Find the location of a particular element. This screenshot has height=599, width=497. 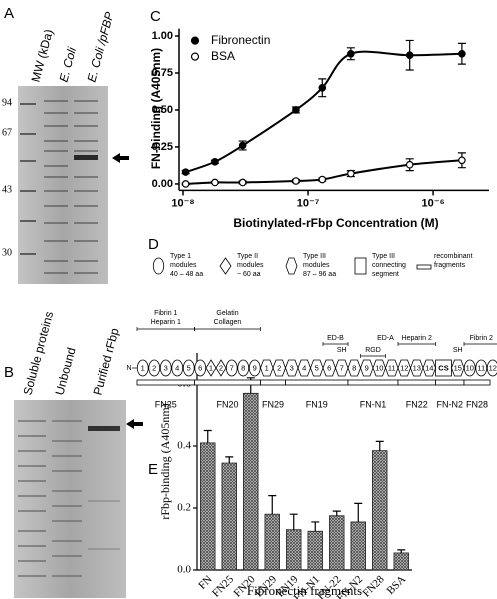

y-tick-label: 0.00 is located at coordinates (162, 184).